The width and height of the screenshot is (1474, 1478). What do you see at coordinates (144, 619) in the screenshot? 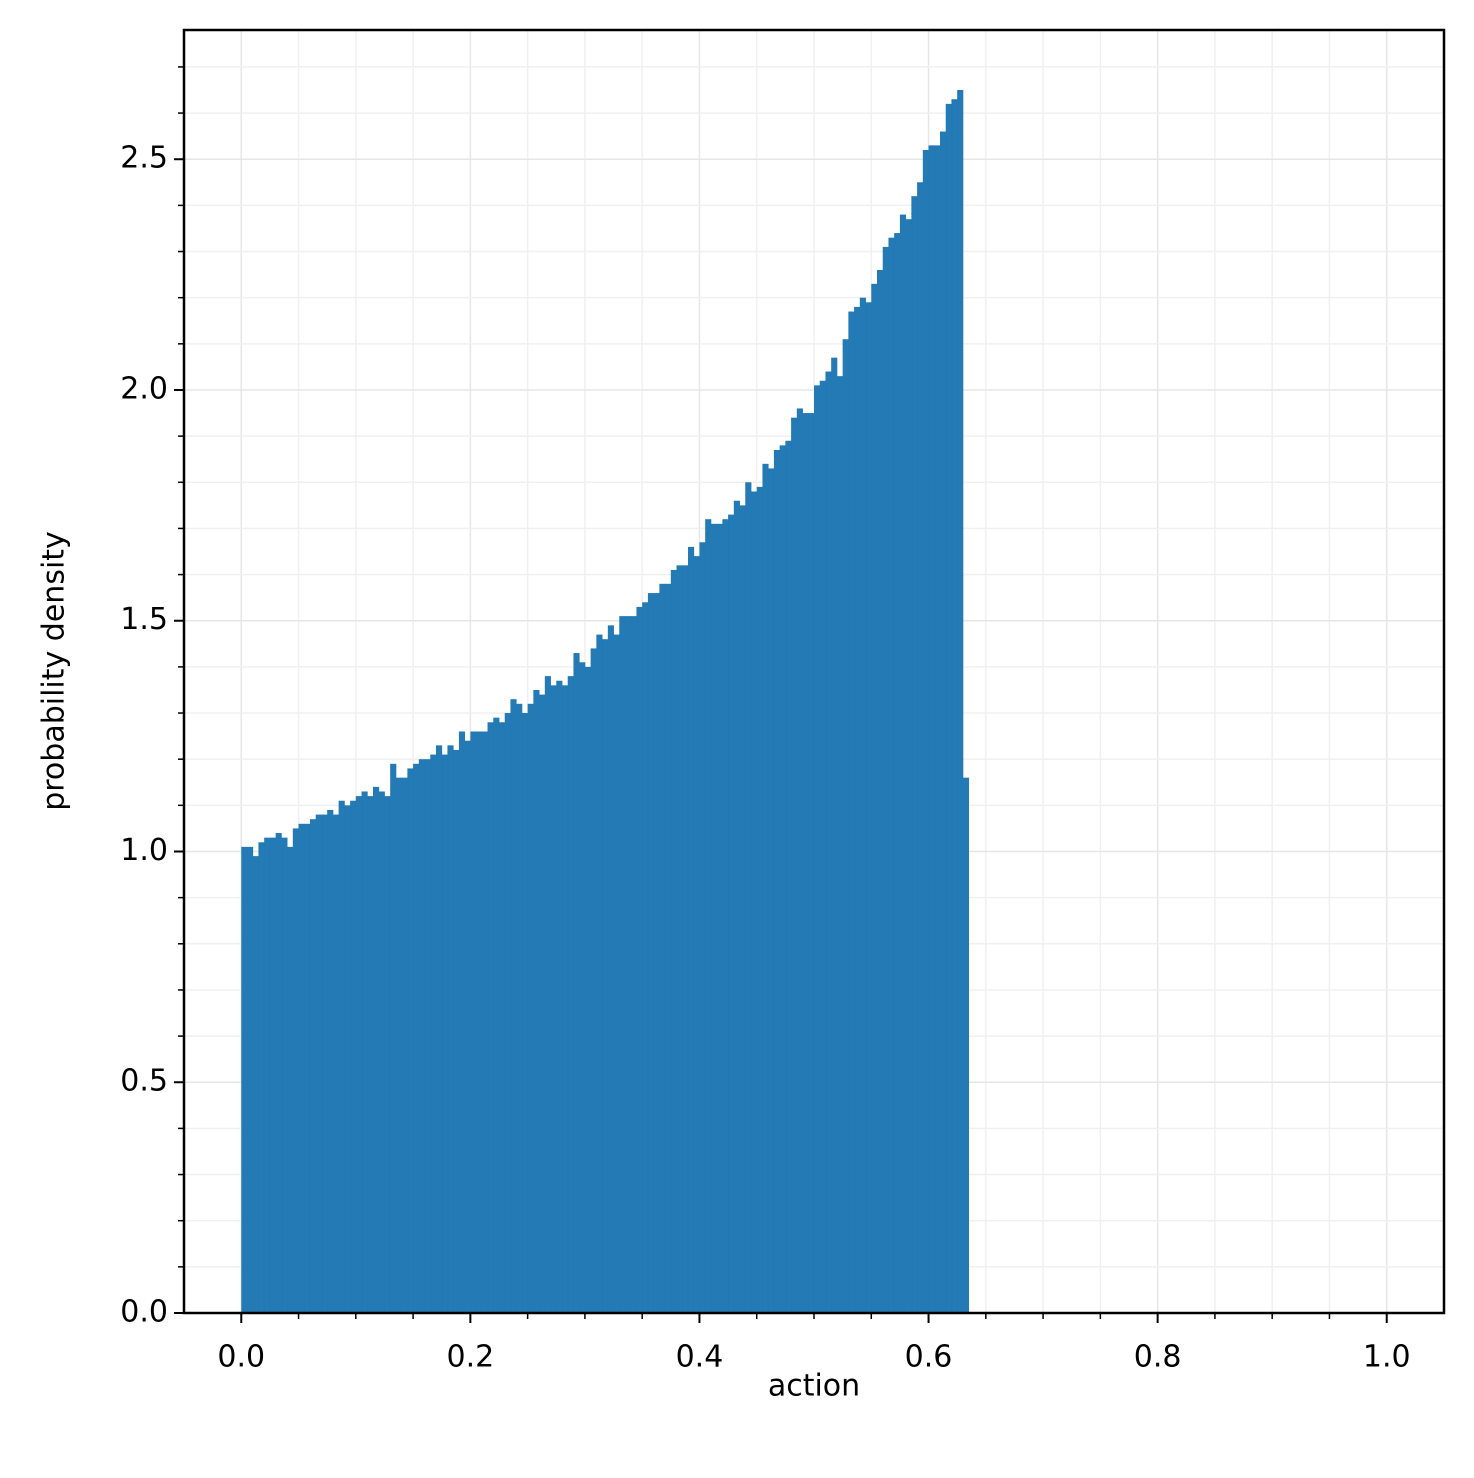
I see `y-tick-label: 1.5` at bounding box center [144, 619].